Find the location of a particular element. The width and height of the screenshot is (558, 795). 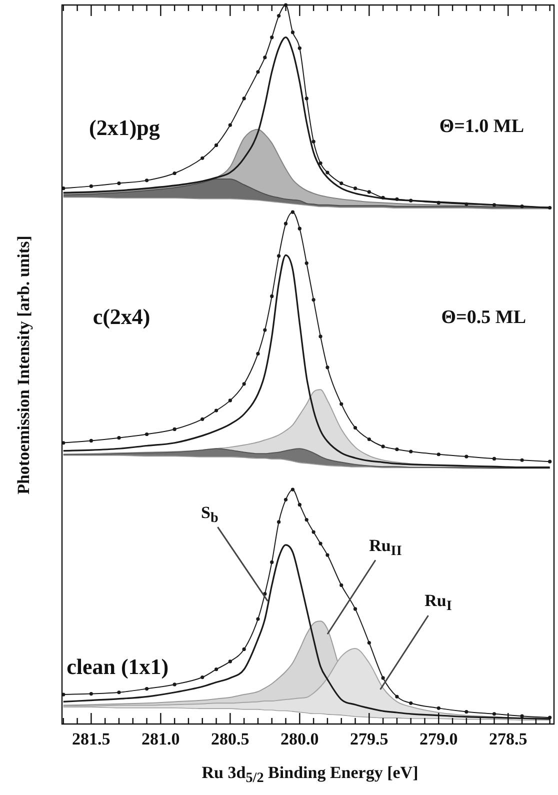

annotation: Ru$_{I}$ is located at coordinates (438, 603).